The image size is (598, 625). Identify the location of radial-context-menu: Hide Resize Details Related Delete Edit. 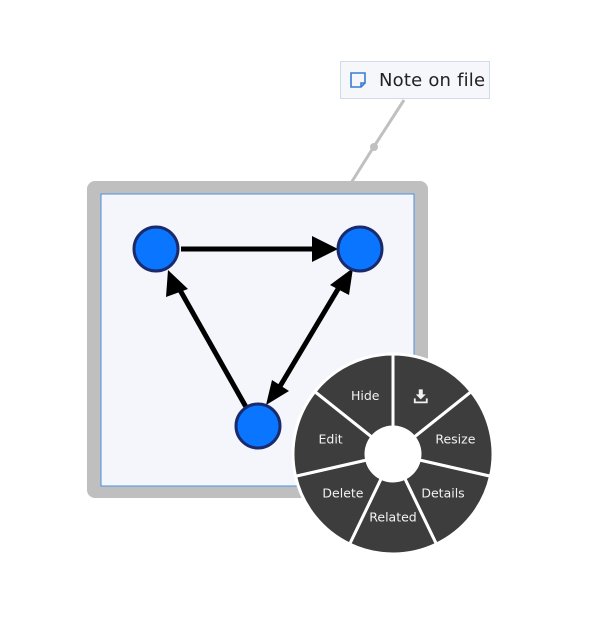
(393, 454).